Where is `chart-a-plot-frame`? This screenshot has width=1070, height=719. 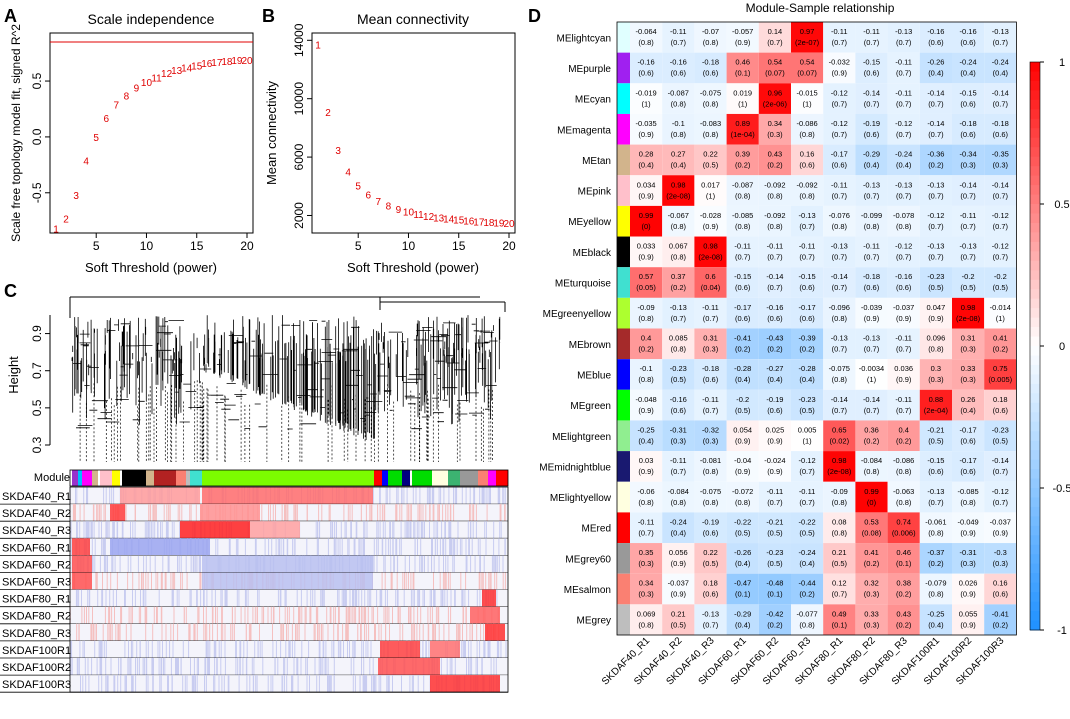
chart-a-plot-frame is located at coordinates (151, 133).